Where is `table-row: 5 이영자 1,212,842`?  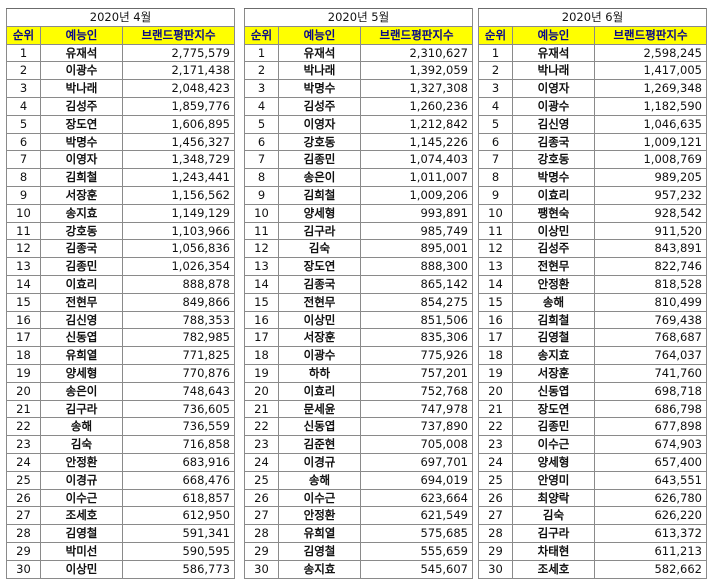 table-row: 5 이영자 1,212,842 is located at coordinates (358, 124).